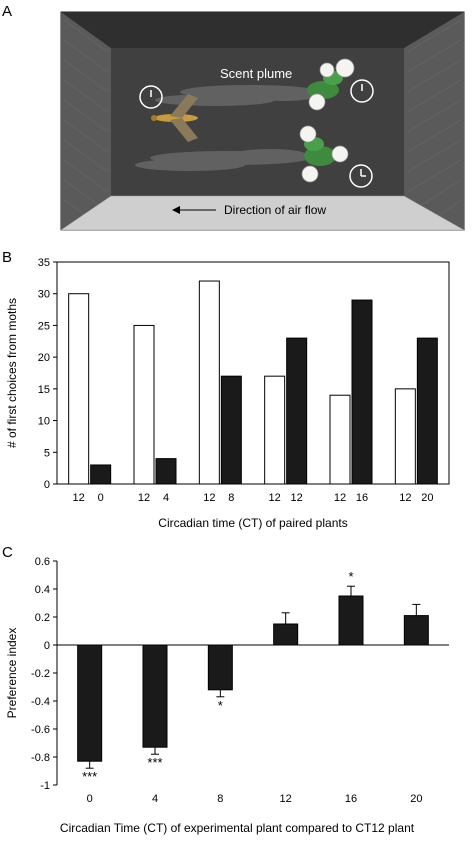 The image size is (474, 842). I want to click on y-tick-label: 30, so click(44, 295).